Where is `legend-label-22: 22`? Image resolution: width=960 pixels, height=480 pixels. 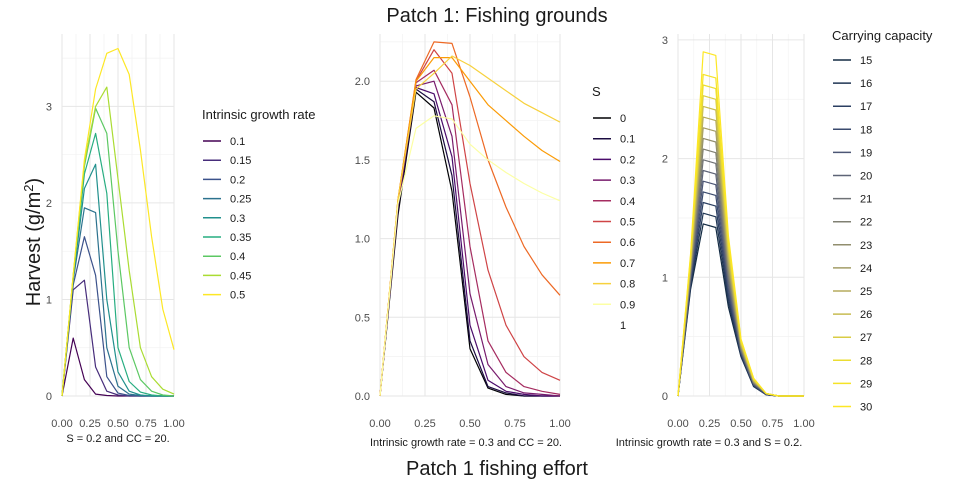 legend-label-22: 22 is located at coordinates (866, 223).